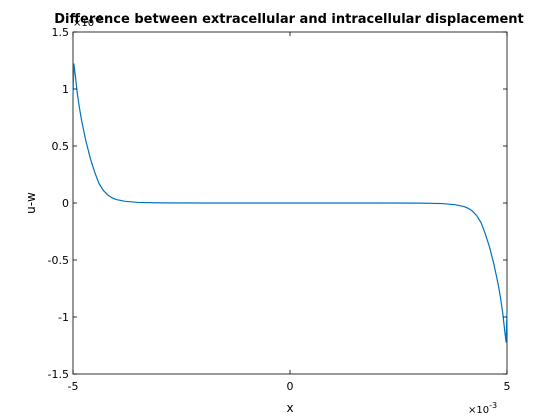  Describe the element at coordinates (65, 203) in the screenshot. I see `y-tick-label: 0` at that location.